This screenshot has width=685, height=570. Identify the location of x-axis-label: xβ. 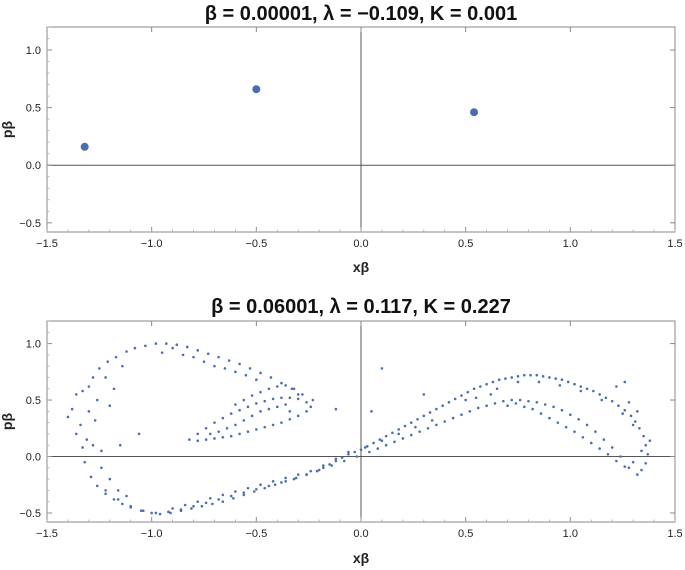
(361, 558).